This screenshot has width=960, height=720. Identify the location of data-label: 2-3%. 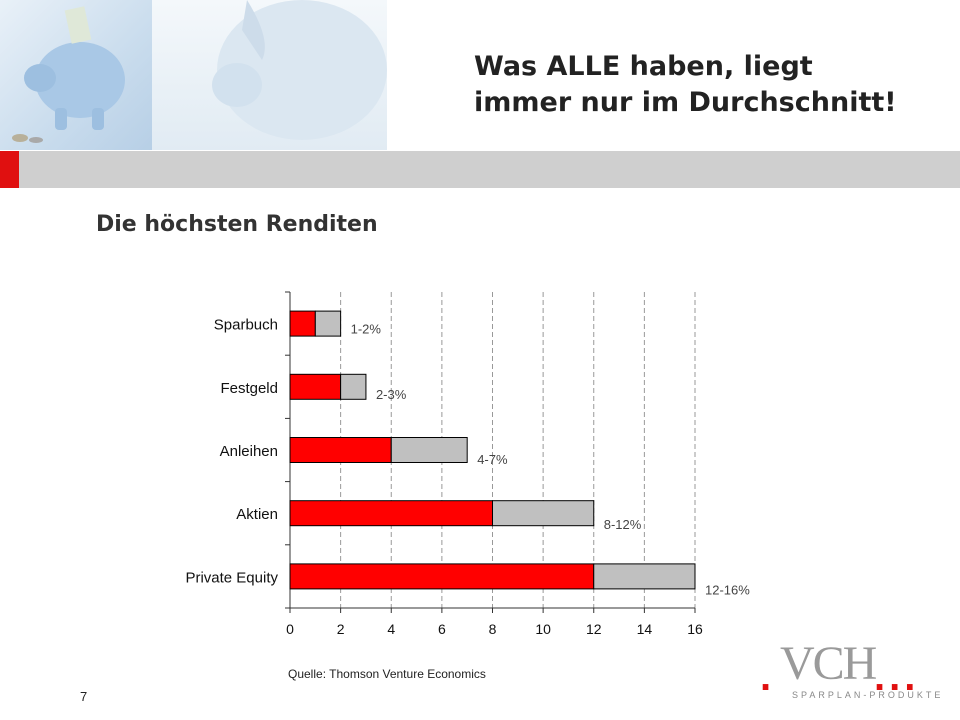
(391, 394).